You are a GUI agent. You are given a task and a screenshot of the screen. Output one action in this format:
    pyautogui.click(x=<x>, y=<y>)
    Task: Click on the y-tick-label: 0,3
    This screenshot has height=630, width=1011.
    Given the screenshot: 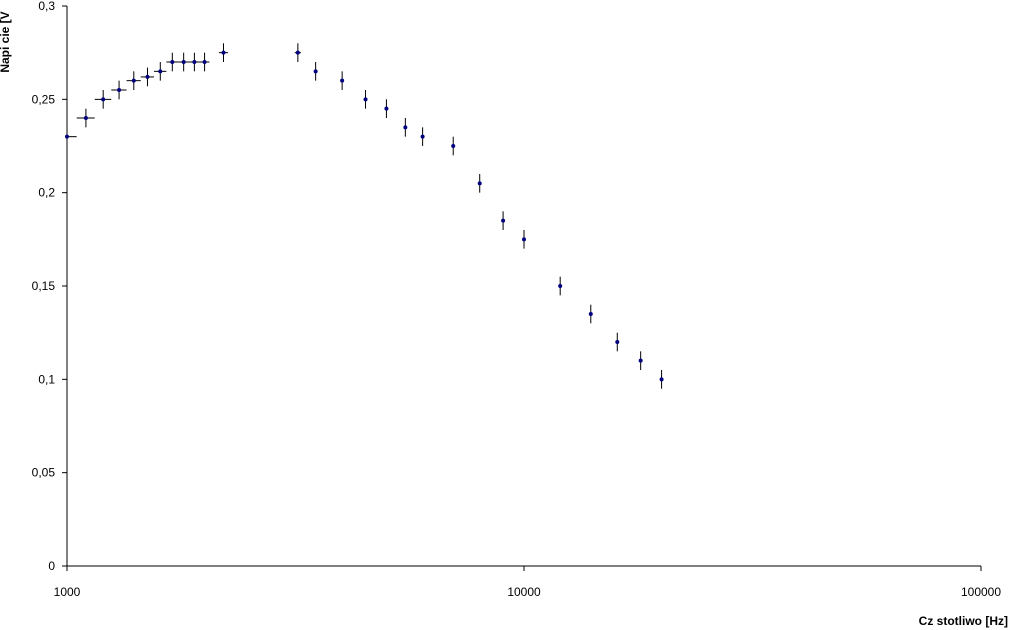 What is the action you would take?
    pyautogui.click(x=46, y=6)
    